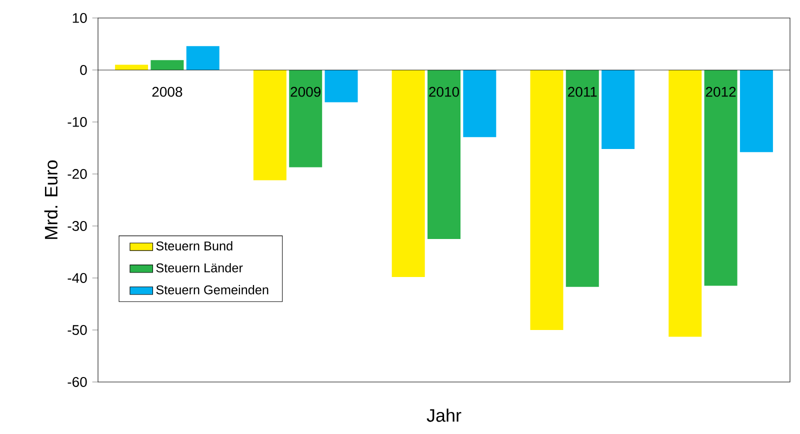 The image size is (800, 434). Describe the element at coordinates (194, 245) in the screenshot. I see `legend-label: Steuern Bund` at that location.